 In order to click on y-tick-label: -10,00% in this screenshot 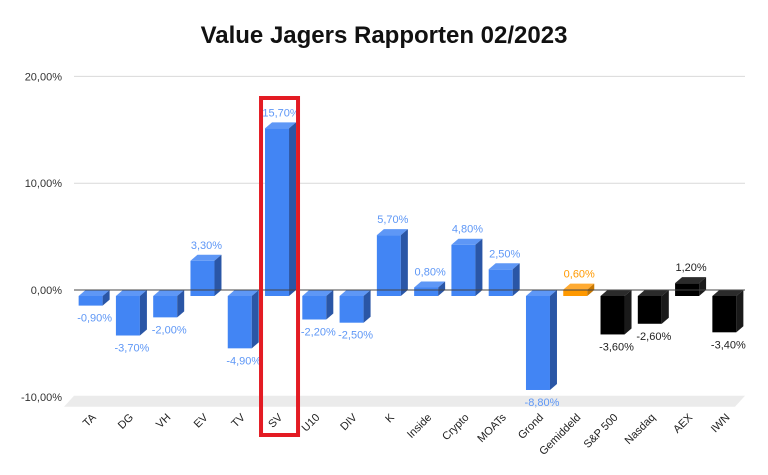, I will do `click(41, 398)`.